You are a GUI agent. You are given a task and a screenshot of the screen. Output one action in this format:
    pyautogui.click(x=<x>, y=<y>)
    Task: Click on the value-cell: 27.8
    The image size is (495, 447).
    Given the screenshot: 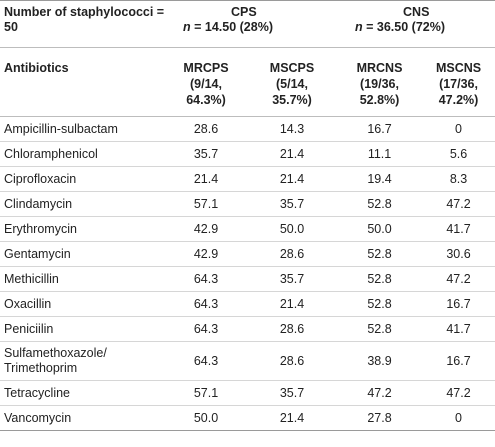 What is the action you would take?
    pyautogui.click(x=380, y=418)
    